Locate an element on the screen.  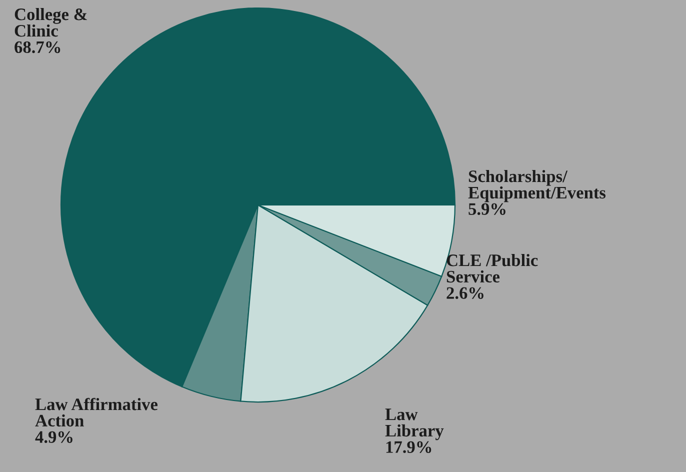
data-label: 5.9% is located at coordinates (487, 209).